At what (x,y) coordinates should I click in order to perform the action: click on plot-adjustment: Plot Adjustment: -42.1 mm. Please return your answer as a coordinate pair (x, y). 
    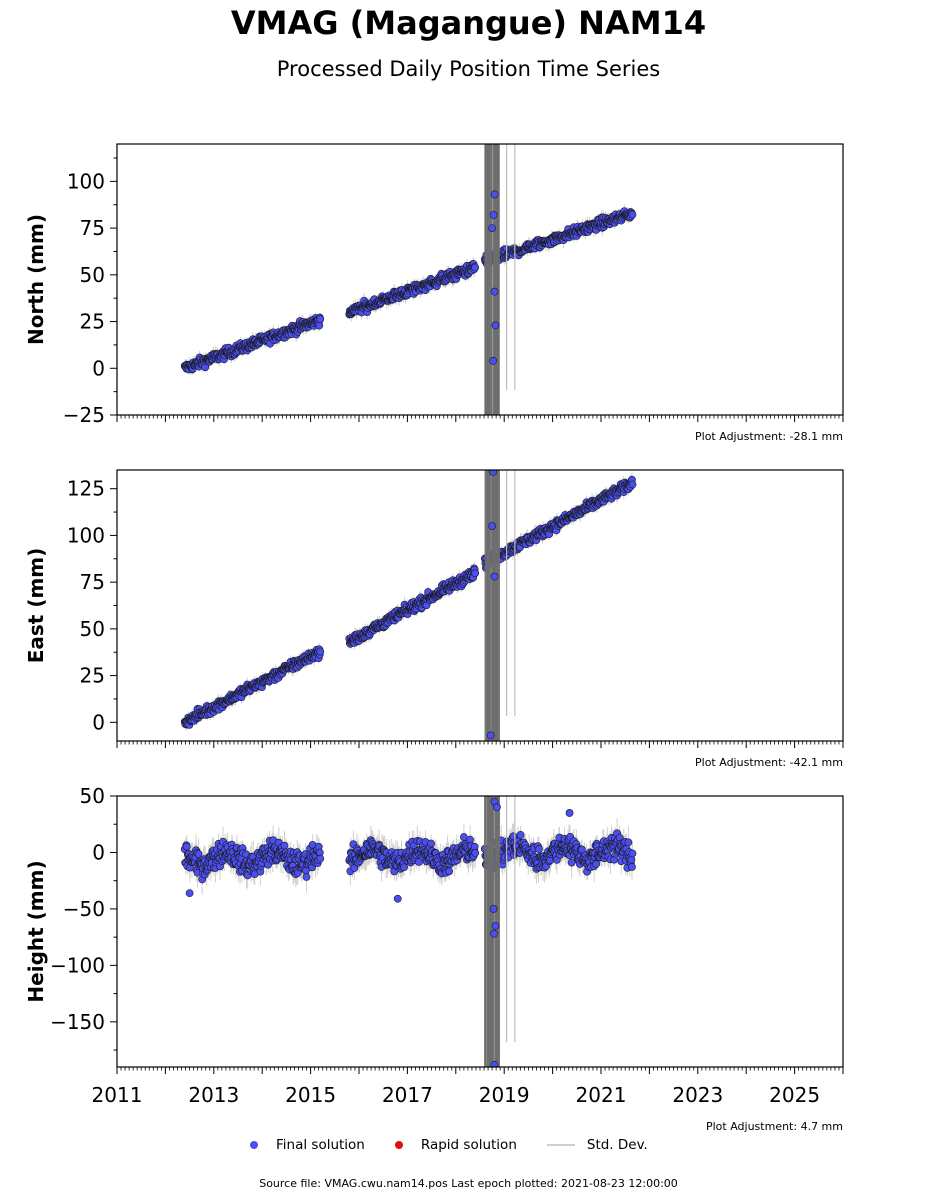
    Looking at the image, I should click on (769, 762).